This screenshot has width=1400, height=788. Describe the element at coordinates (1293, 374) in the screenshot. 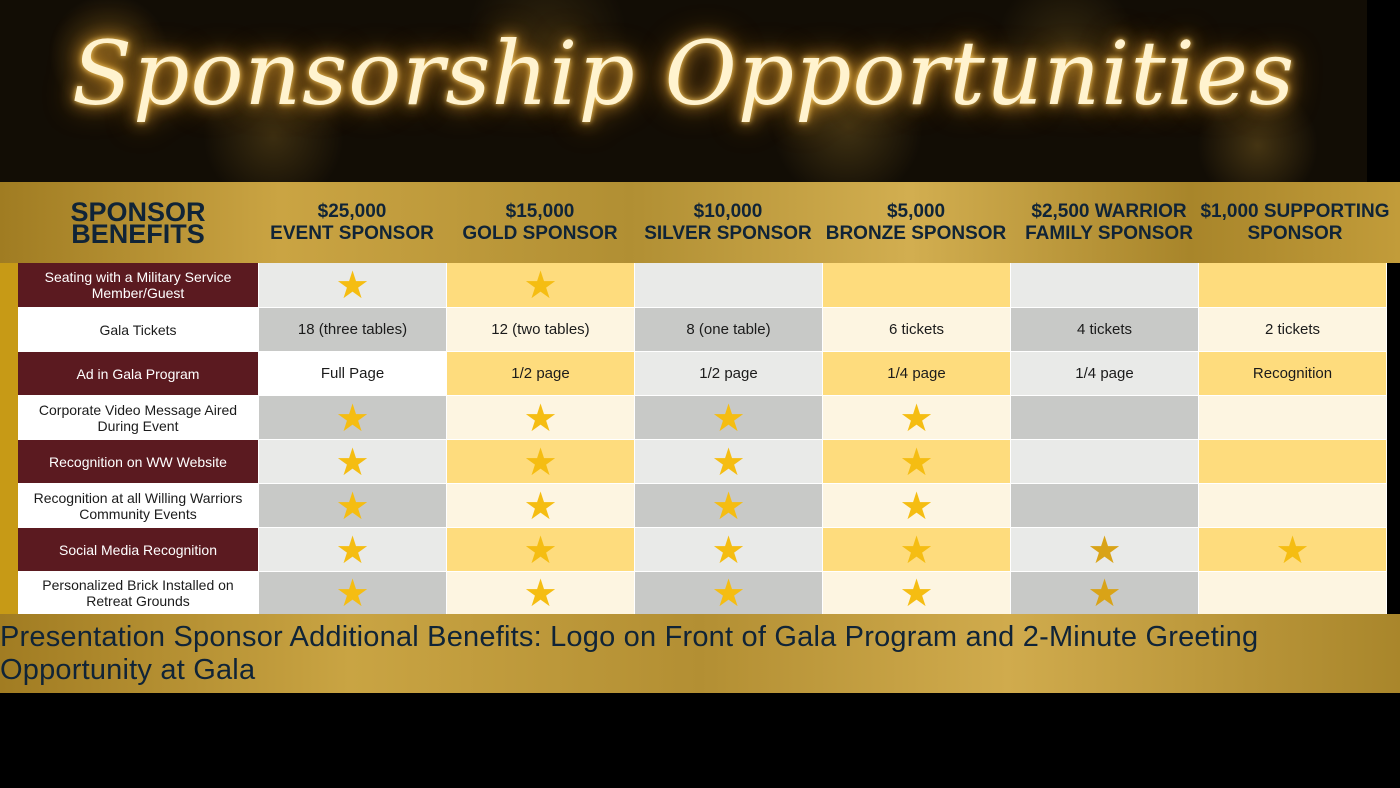

I see `benefit-cell: Recognition` at that location.